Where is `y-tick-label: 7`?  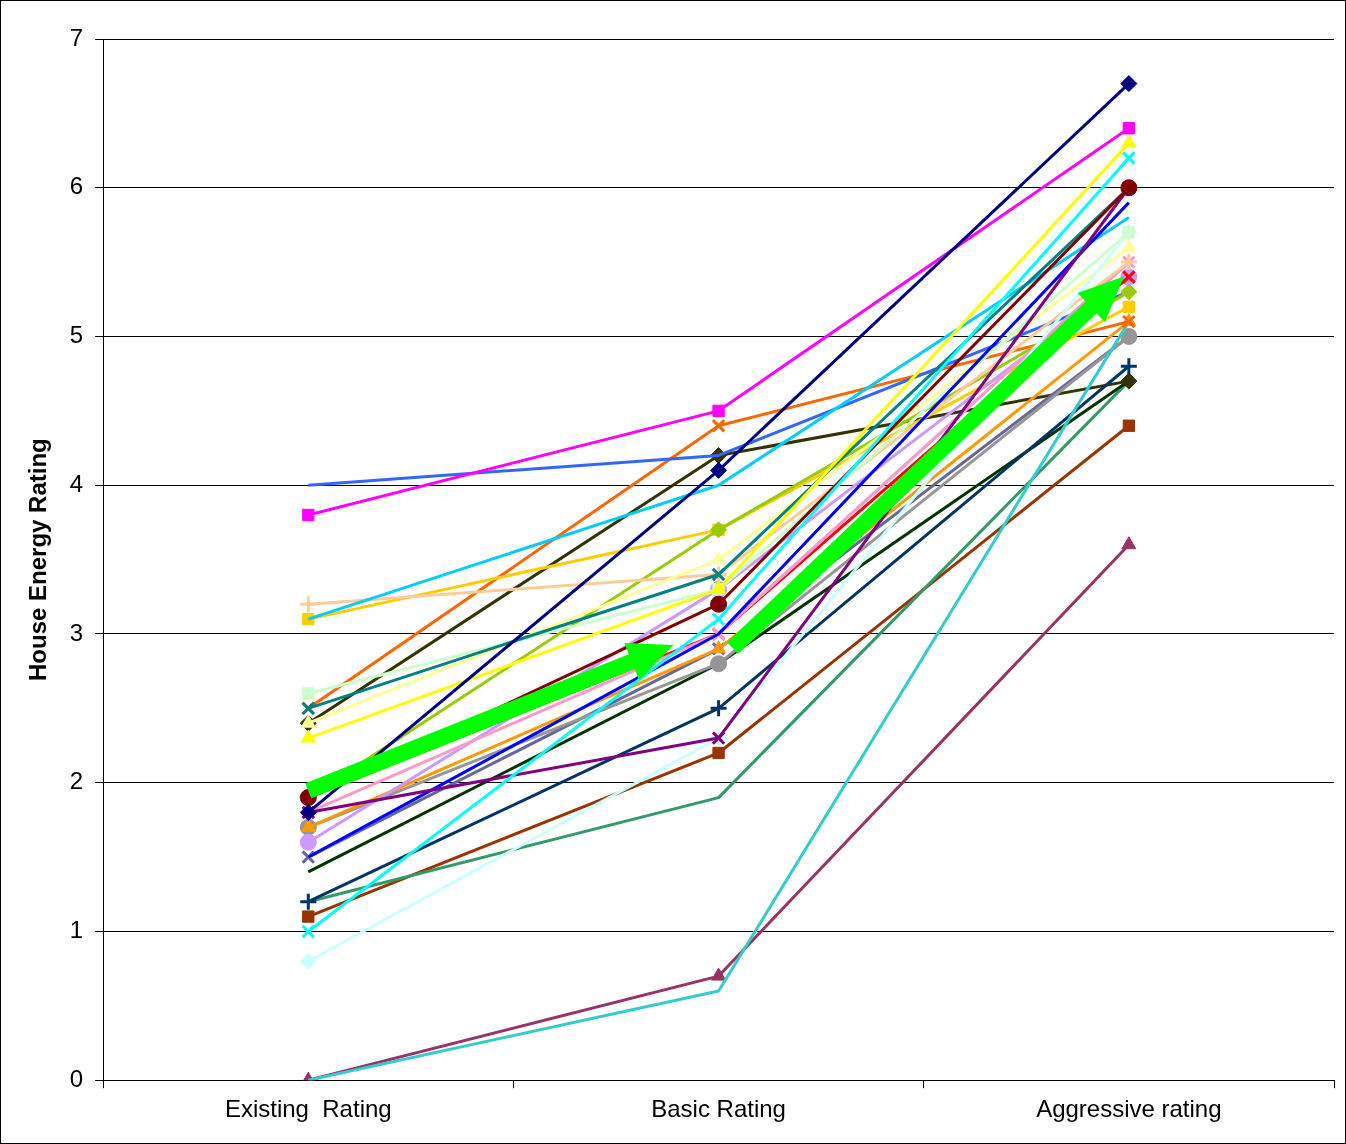
y-tick-label: 7 is located at coordinates (76, 37).